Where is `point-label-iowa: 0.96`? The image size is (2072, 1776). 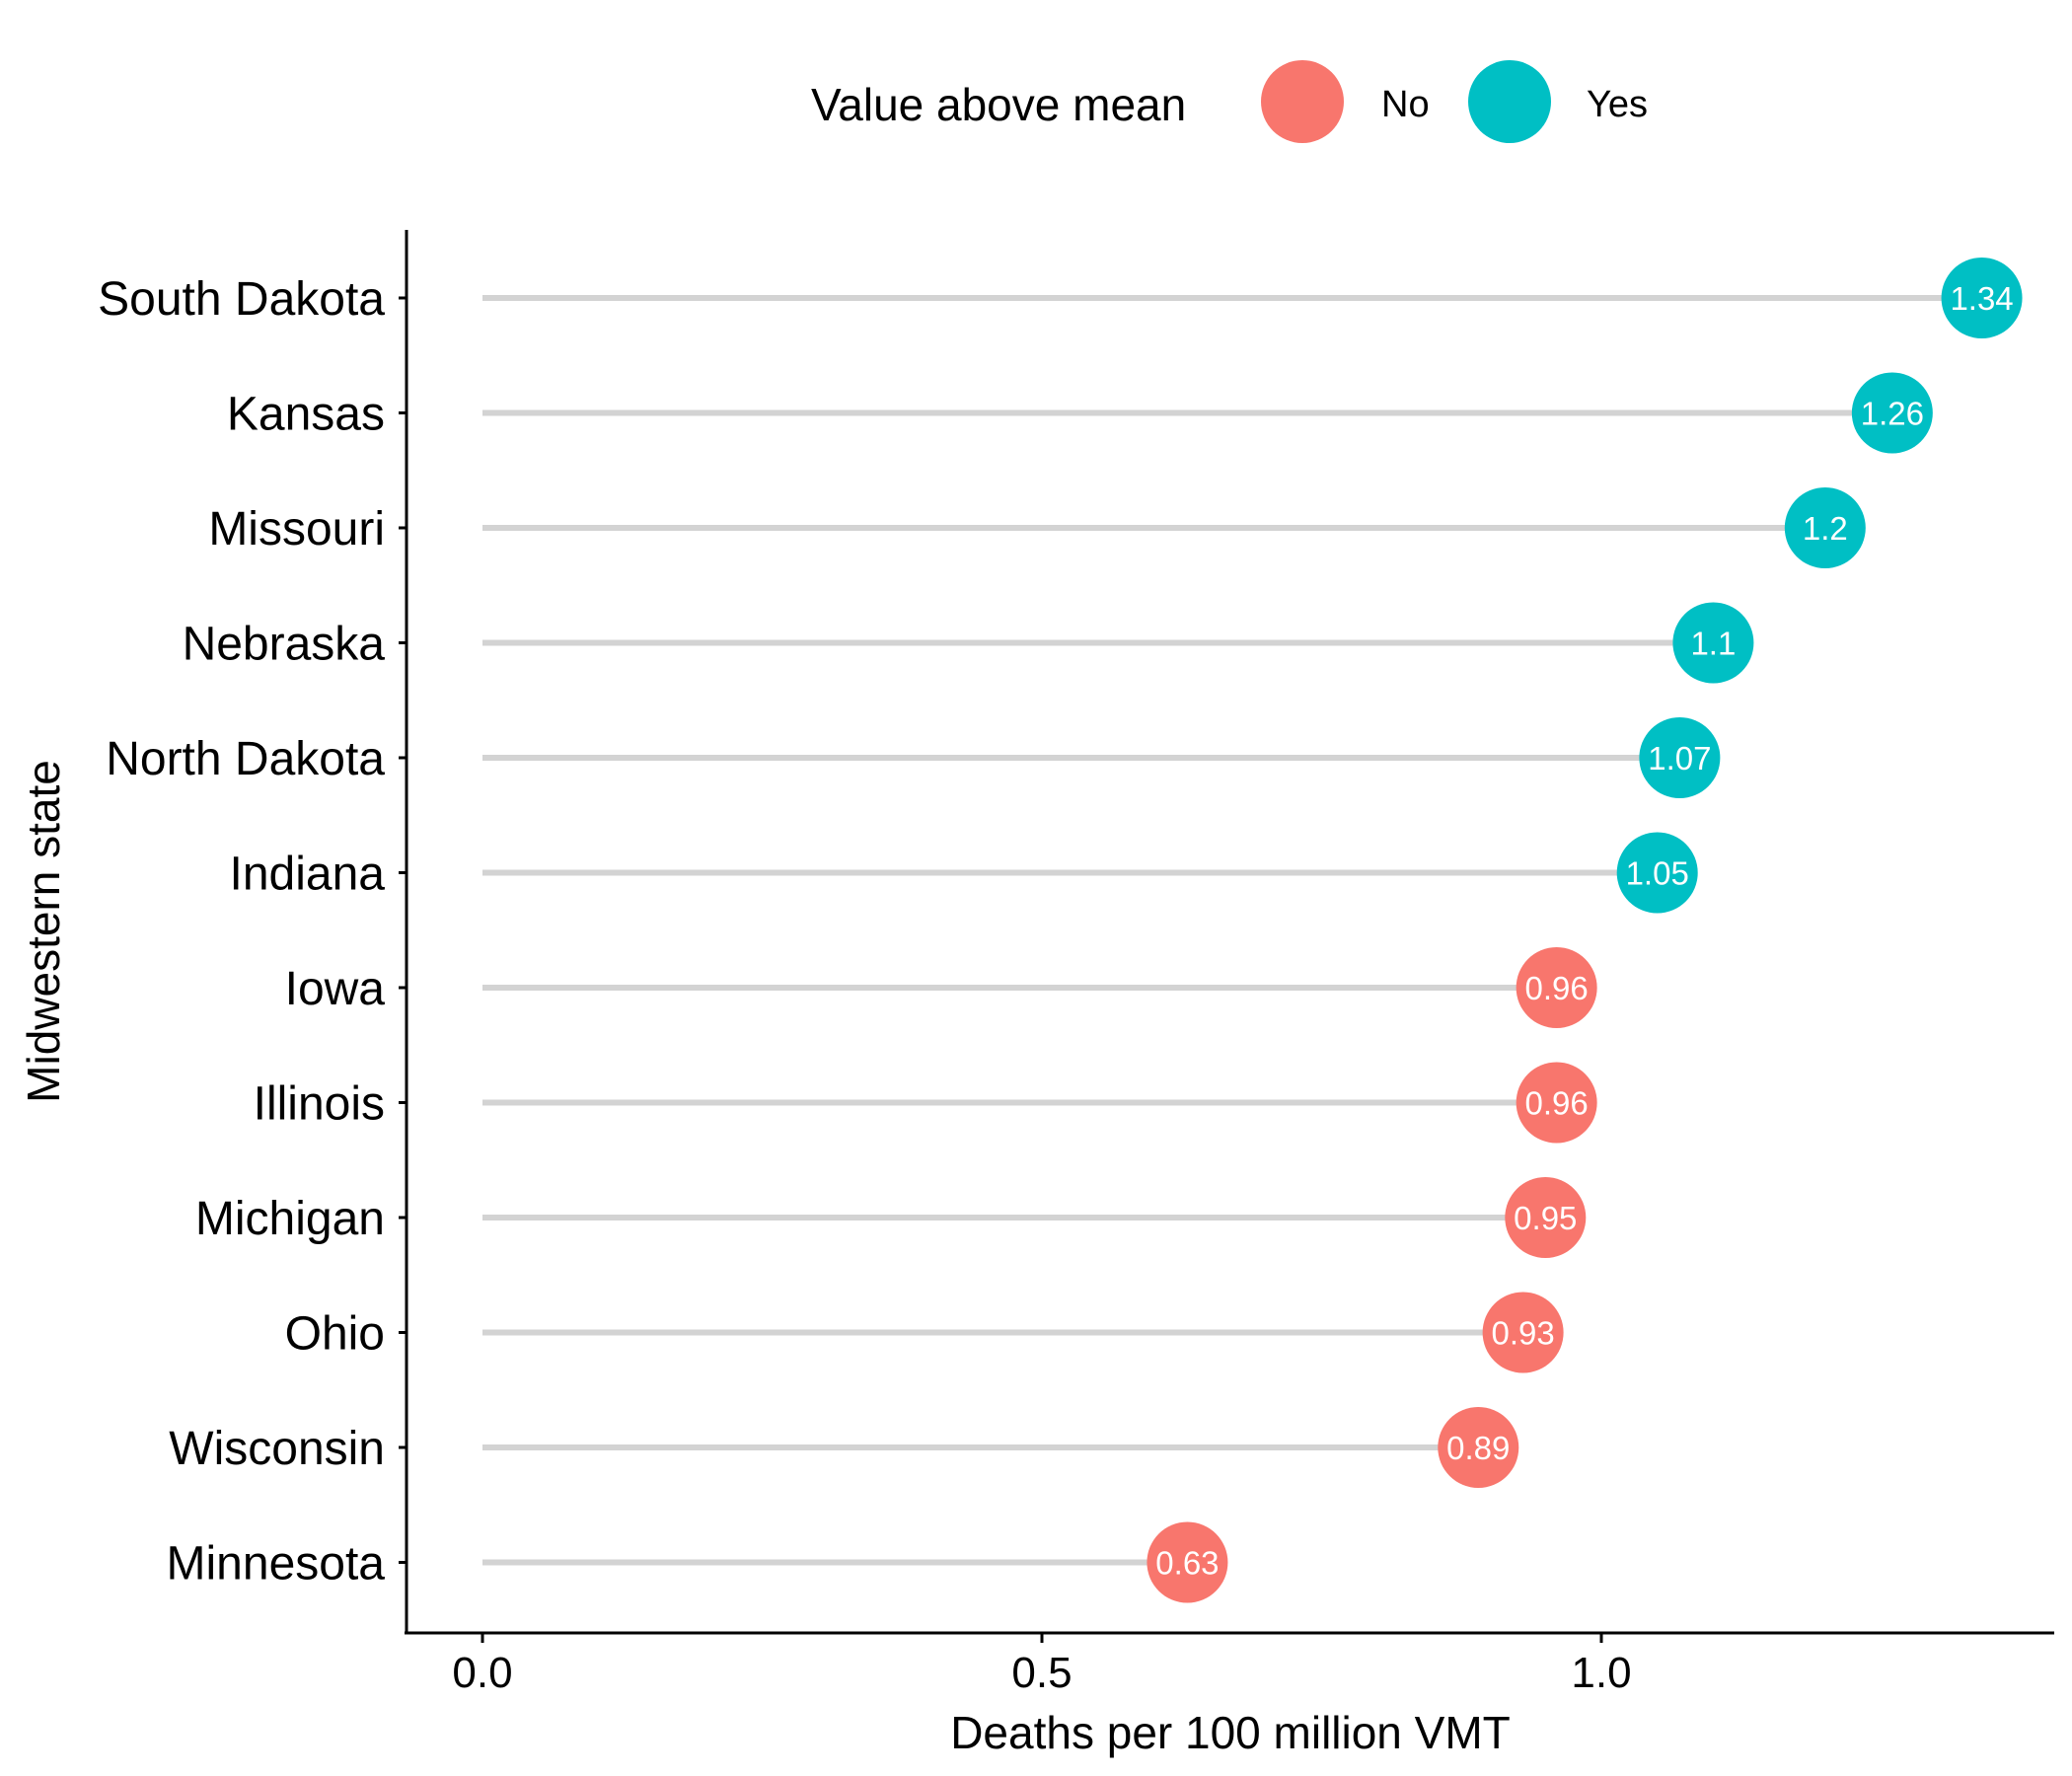 point-label-iowa: 0.96 is located at coordinates (1557, 988).